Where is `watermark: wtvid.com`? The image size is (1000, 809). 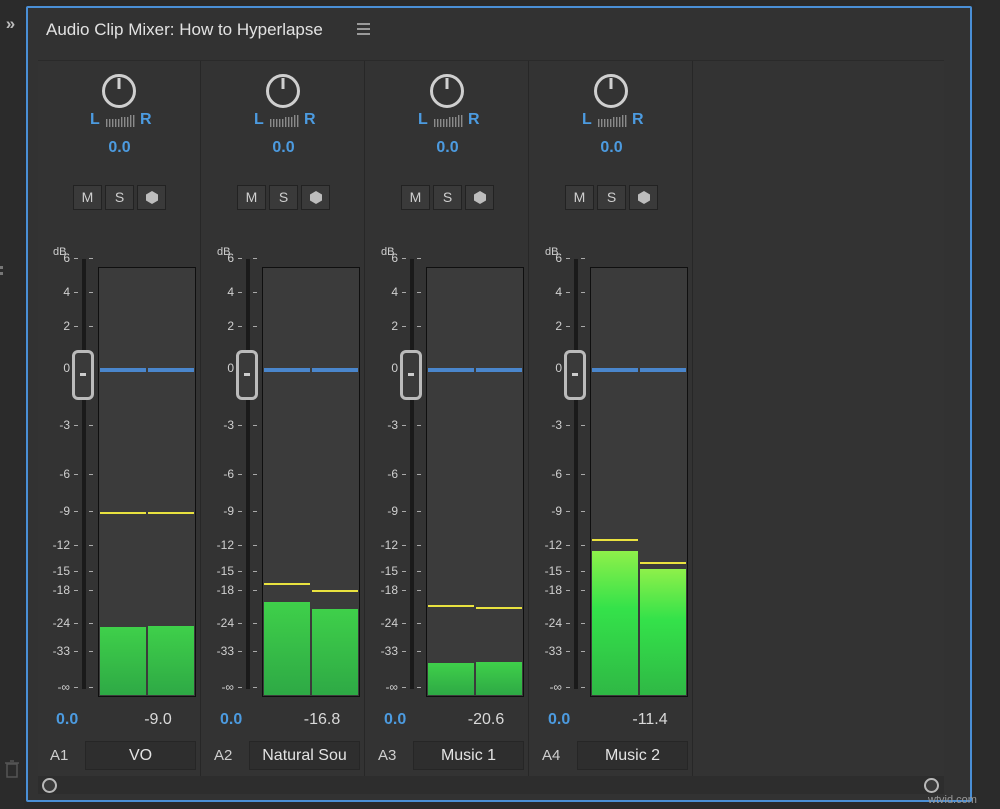 watermark: wtvid.com is located at coordinates (952, 800).